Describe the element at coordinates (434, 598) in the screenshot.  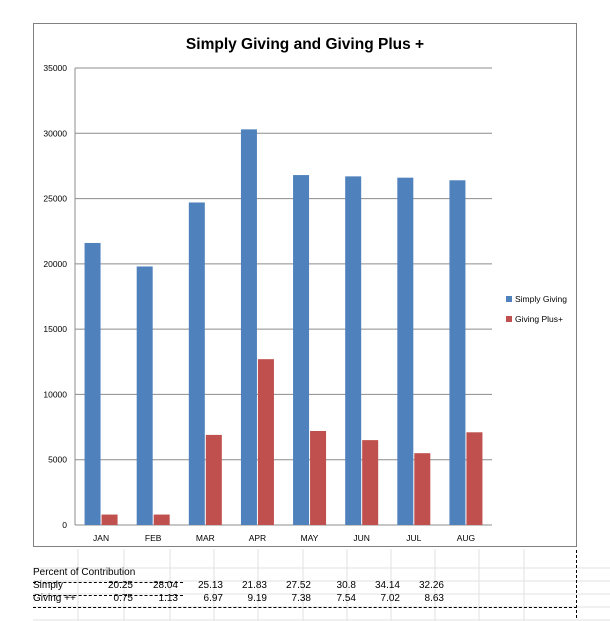
I see `table-cell: 8.63` at that location.